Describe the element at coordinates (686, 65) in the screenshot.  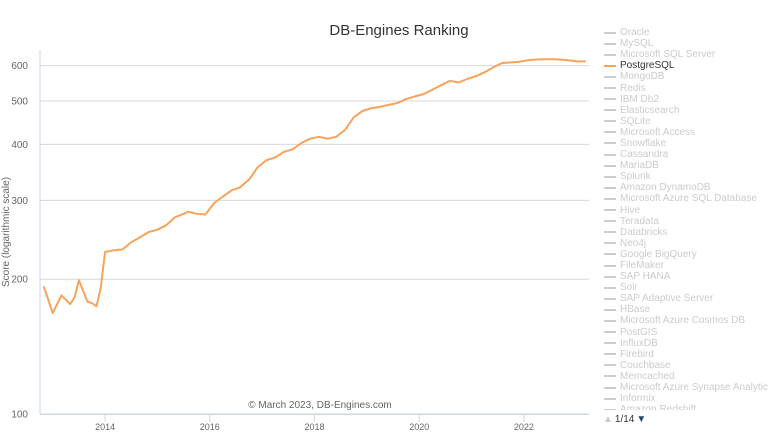
I see `legend-item: PostgreSQL` at that location.